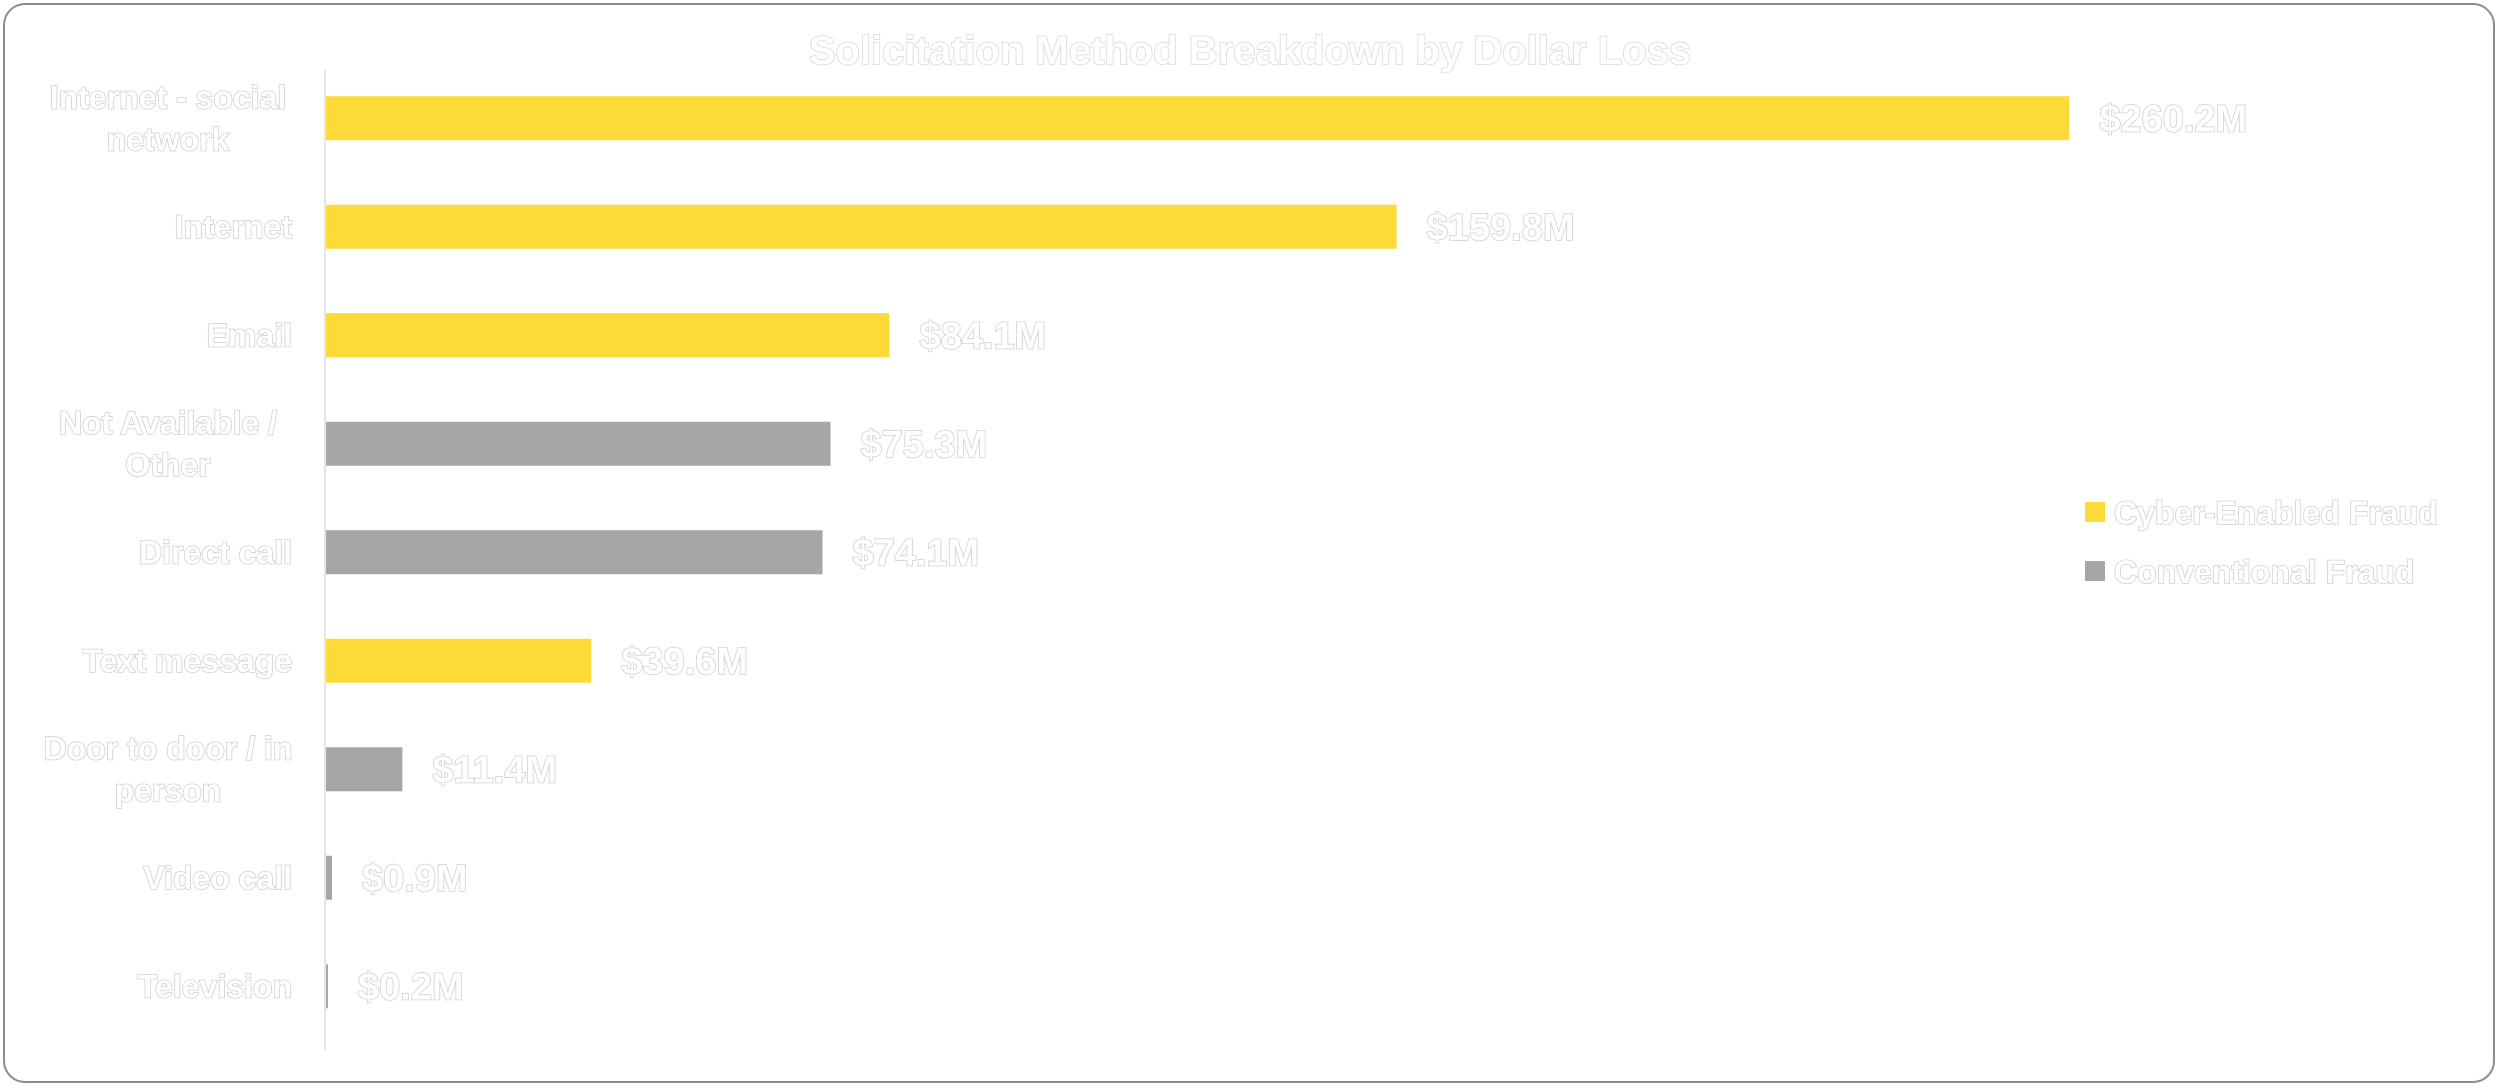 This screenshot has width=2500, height=1088. Describe the element at coordinates (915, 553) in the screenshot. I see `data-label-4: $74.1M` at that location.